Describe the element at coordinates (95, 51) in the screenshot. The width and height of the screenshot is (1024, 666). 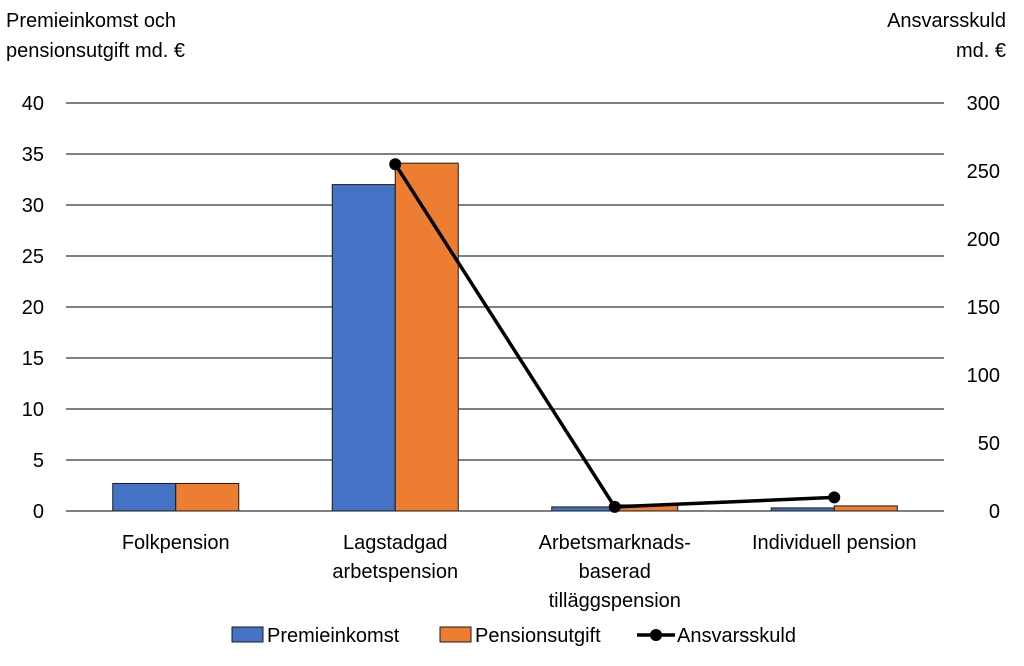
I see `left-axis-title-line-2: pensionsutgift md. €` at that location.